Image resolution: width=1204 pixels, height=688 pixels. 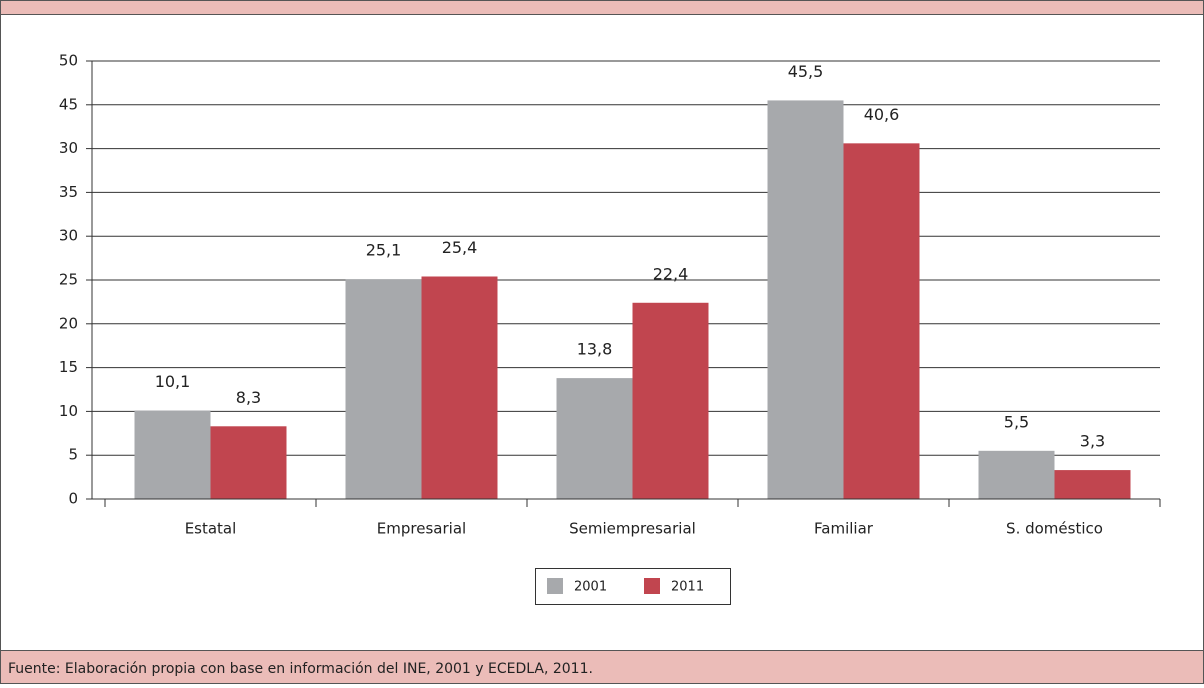 What do you see at coordinates (211, 529) in the screenshot?
I see `x-tick-label: Estatal` at bounding box center [211, 529].